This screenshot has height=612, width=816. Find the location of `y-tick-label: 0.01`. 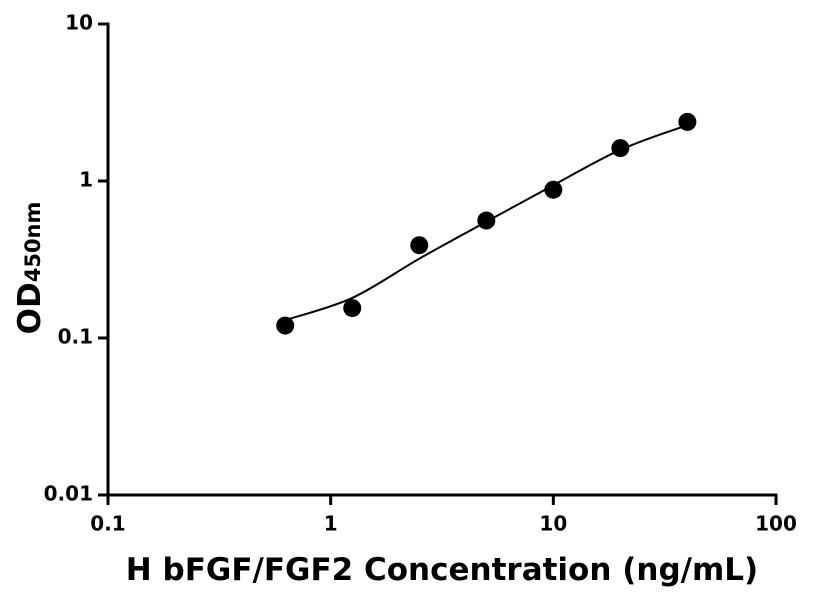

y-tick-label: 0.01 is located at coordinates (68, 494).